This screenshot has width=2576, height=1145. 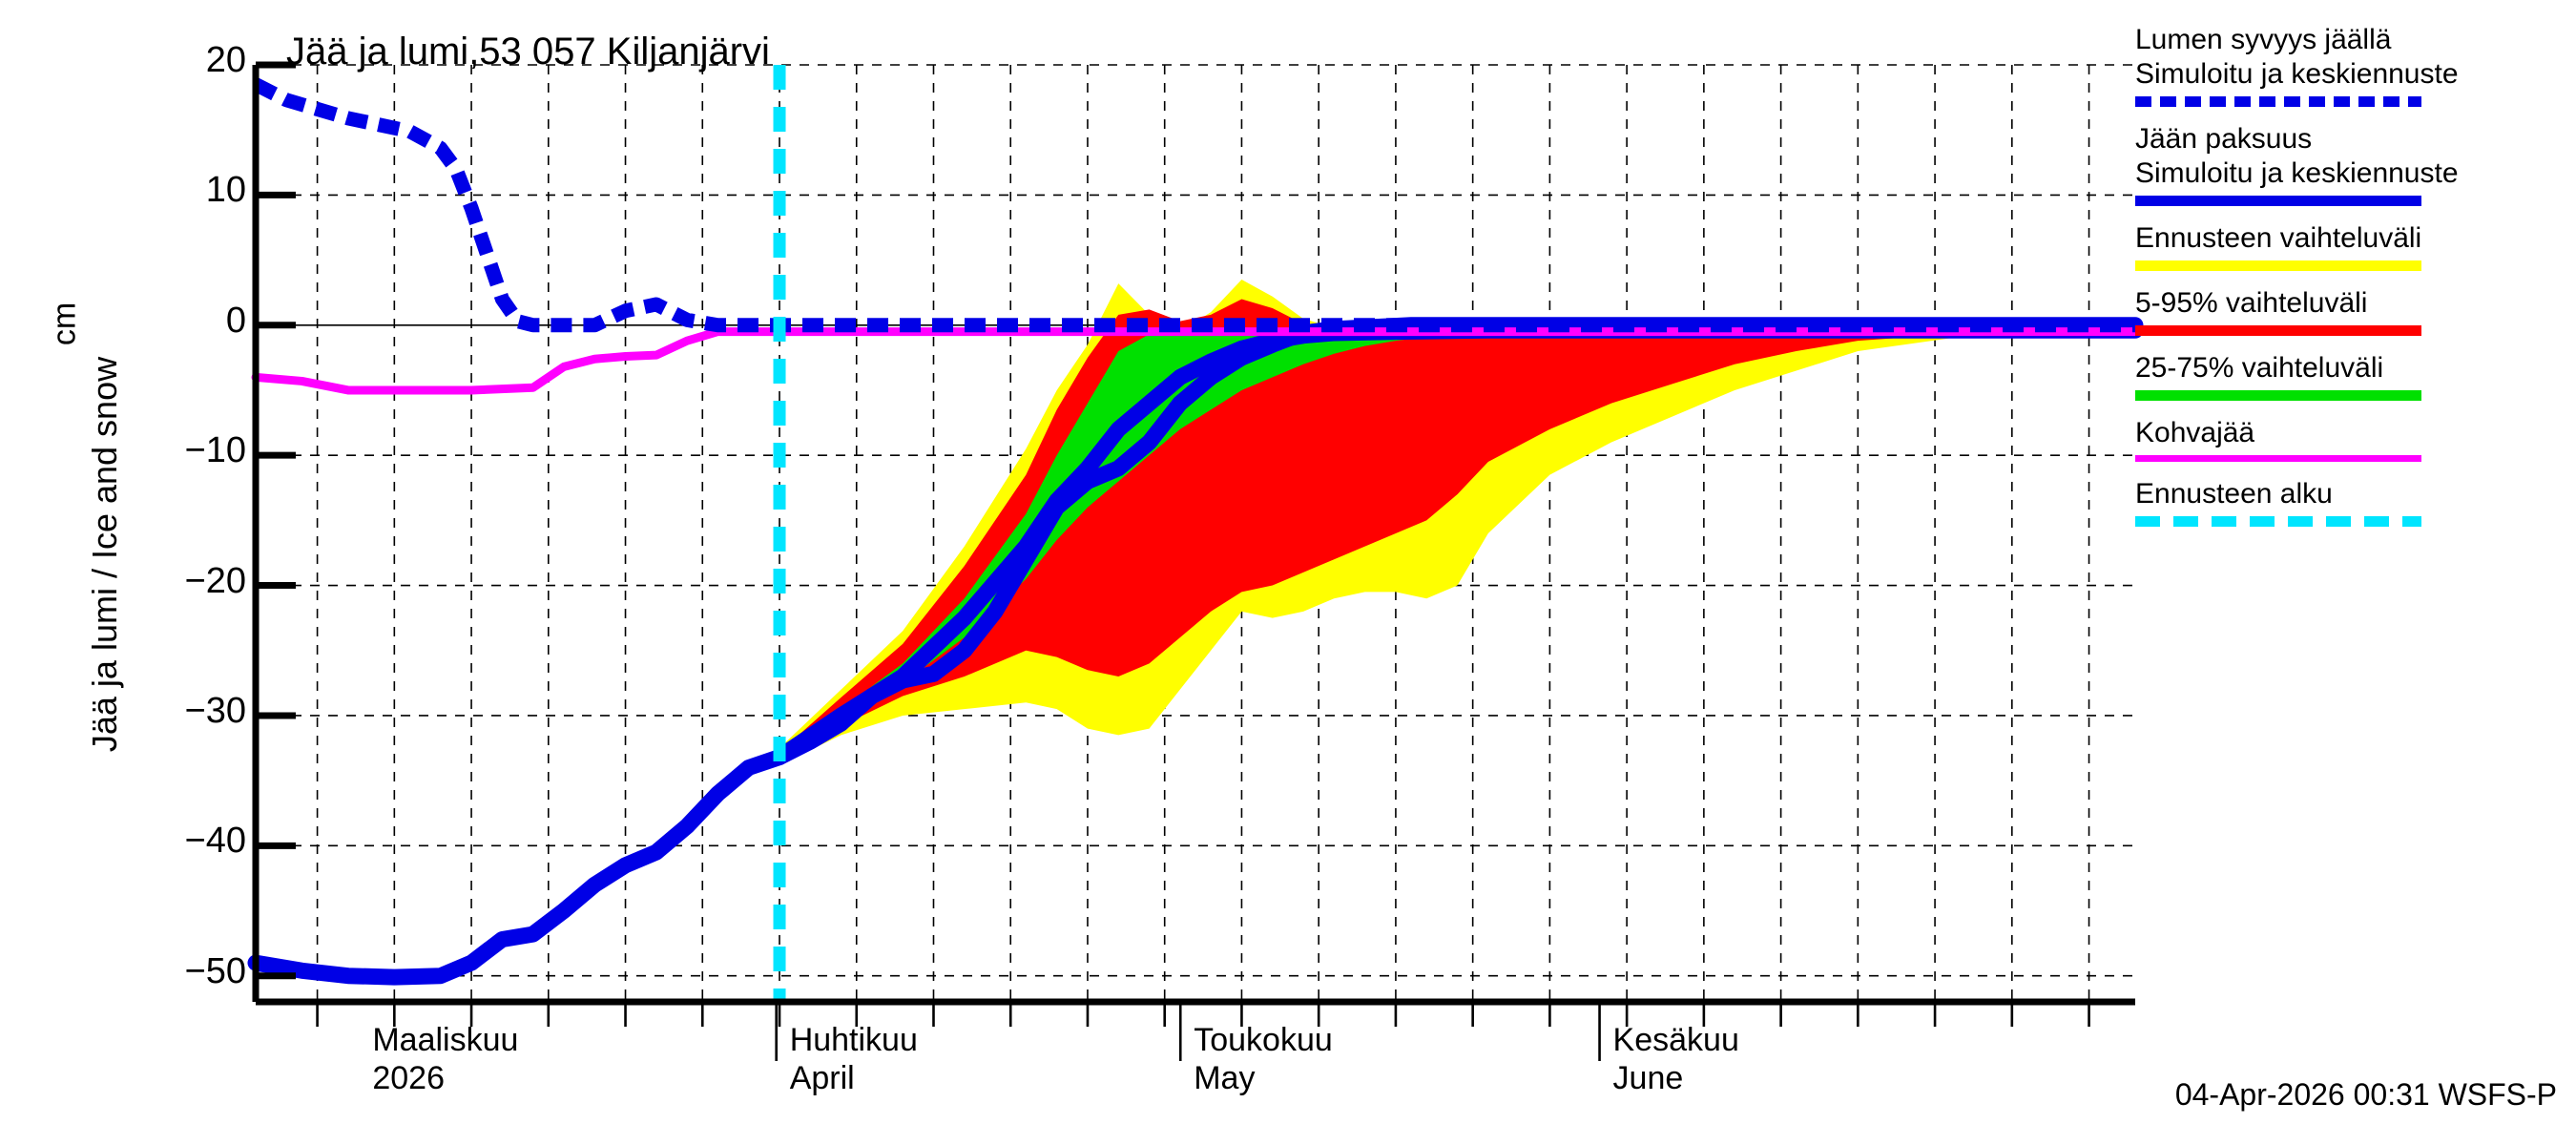 What do you see at coordinates (1263, 1040) in the screenshot?
I see `x-axis-month-label-fi: Toukokuu` at bounding box center [1263, 1040].